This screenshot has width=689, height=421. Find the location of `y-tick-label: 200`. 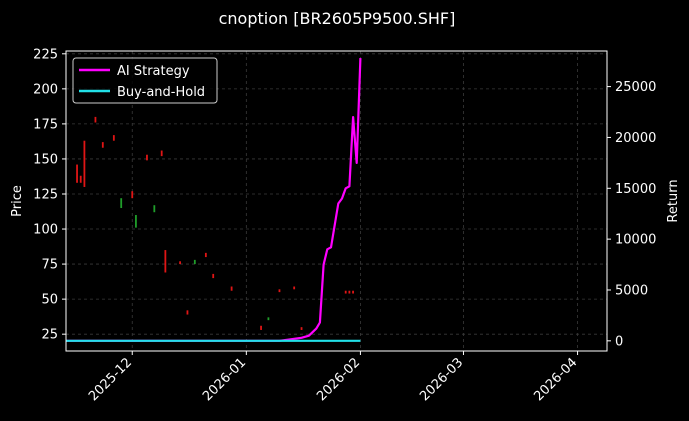

y-tick-label: 200 is located at coordinates (45, 89).